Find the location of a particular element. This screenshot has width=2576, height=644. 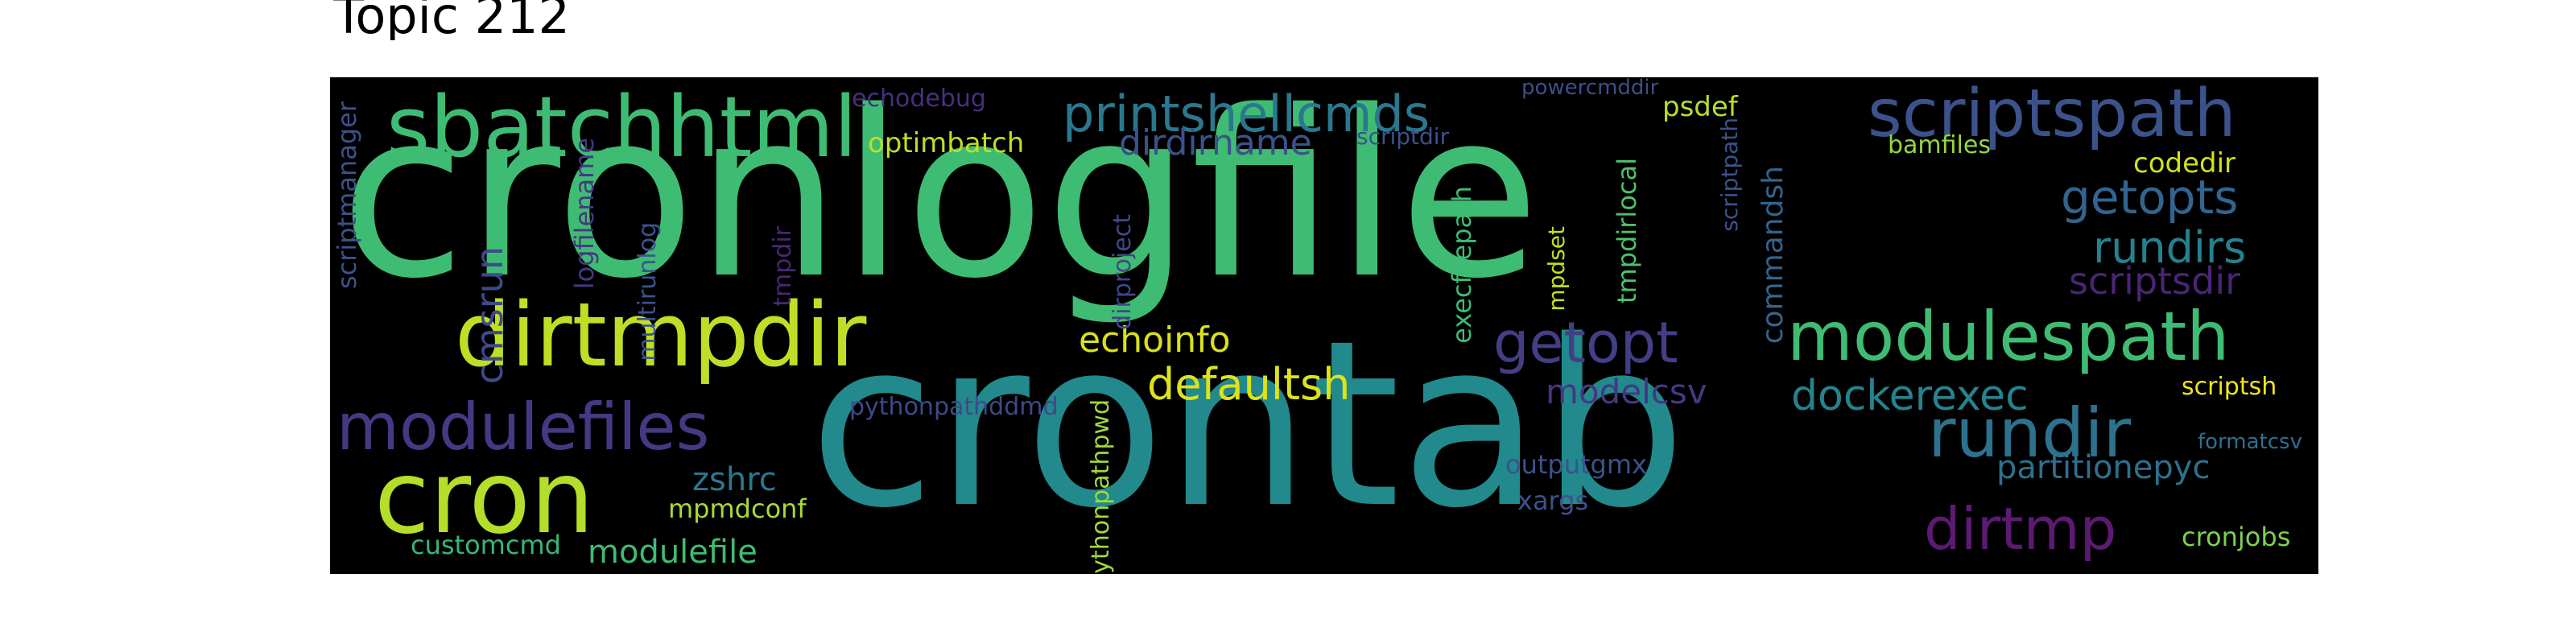

word-execfilepath: execfilepath is located at coordinates (1462, 265).